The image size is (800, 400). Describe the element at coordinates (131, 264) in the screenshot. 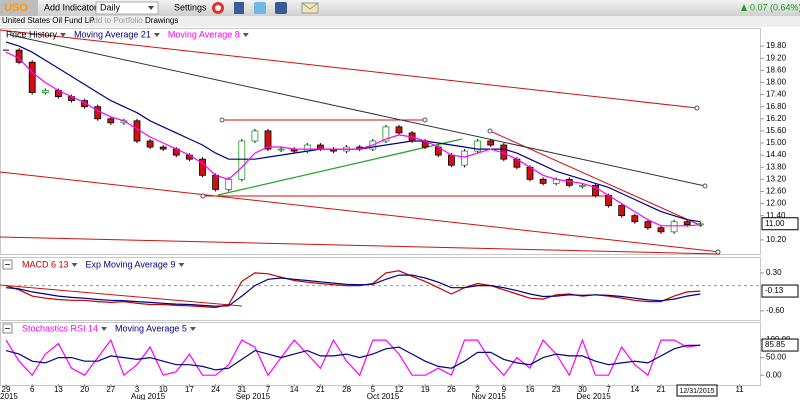

I see `legend-entry: Exp Moving Average 9` at that location.